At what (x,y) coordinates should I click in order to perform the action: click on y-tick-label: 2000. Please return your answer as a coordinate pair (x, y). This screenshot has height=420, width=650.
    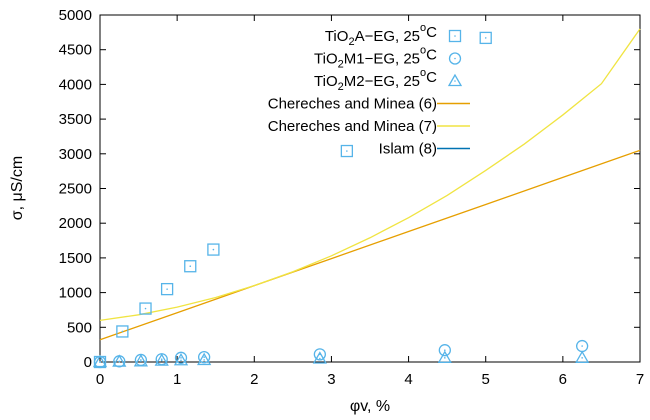
    Looking at the image, I should click on (75, 223).